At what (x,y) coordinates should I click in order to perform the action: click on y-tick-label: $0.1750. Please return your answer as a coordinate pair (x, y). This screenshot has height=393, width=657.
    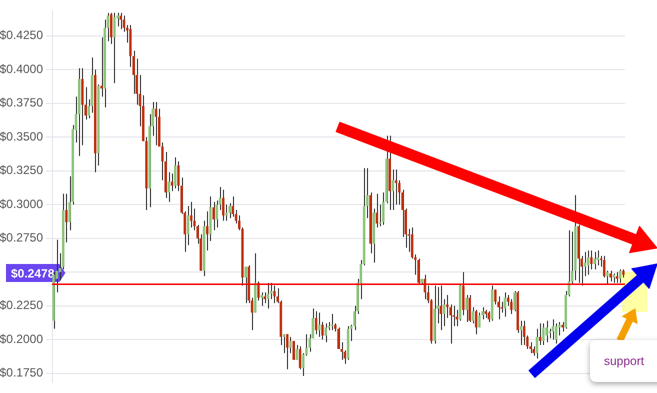
    Looking at the image, I should click on (22, 373).